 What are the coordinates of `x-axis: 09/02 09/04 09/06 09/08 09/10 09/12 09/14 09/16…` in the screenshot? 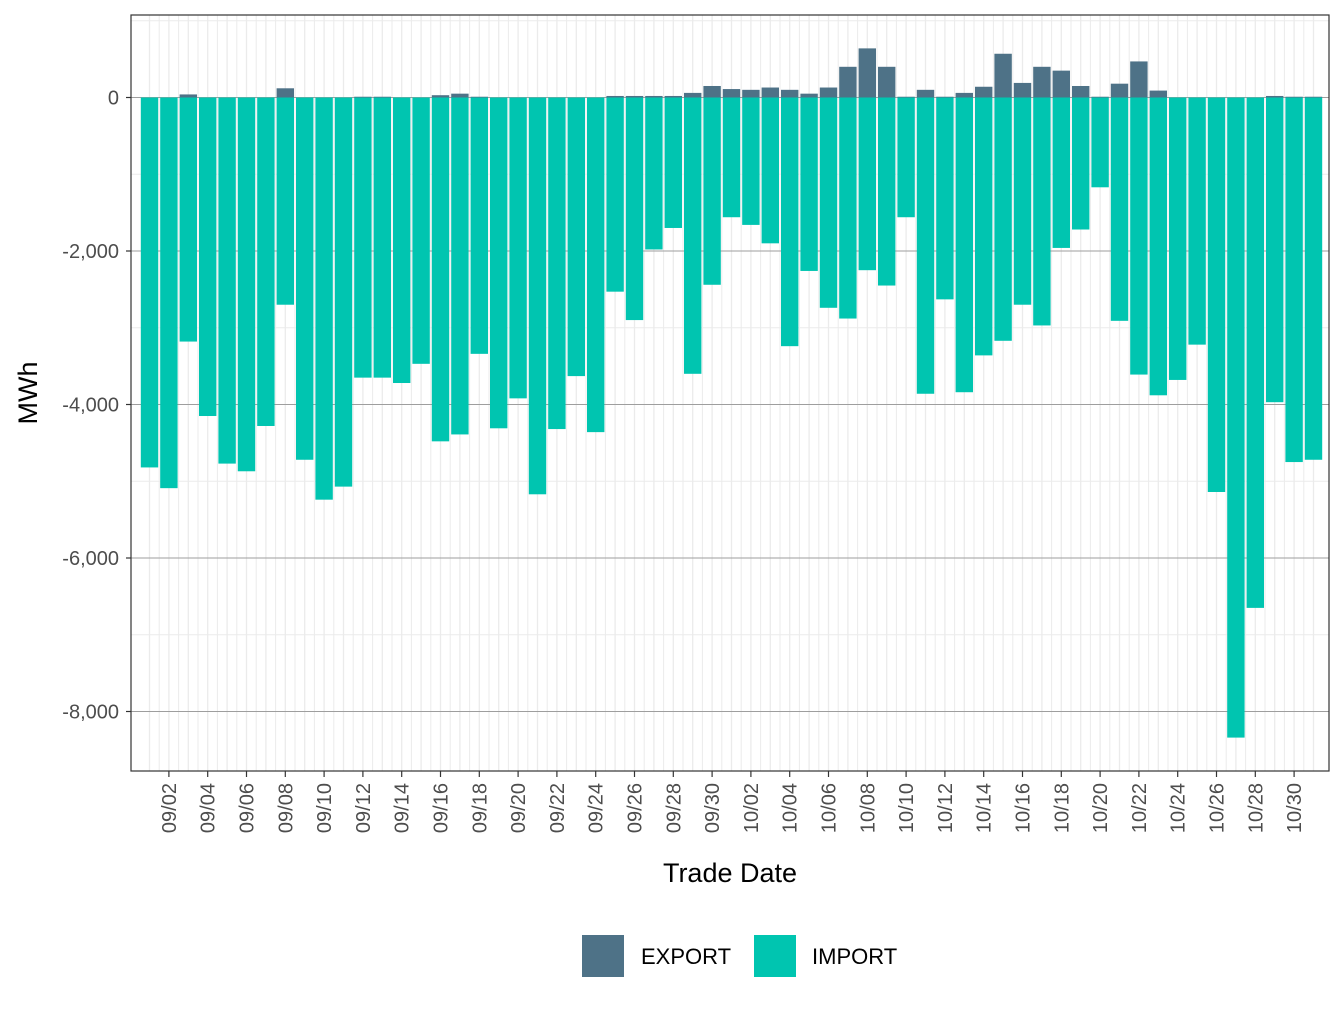 It's located at (732, 802).